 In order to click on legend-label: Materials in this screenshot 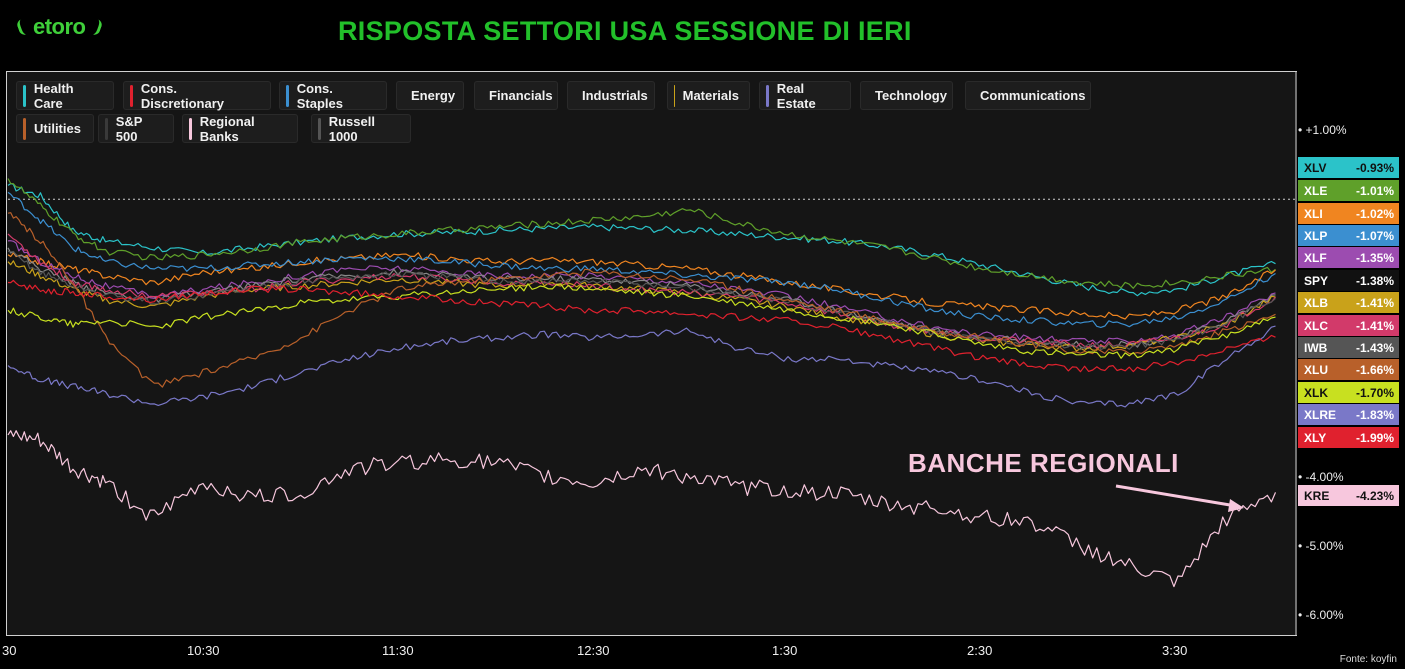, I will do `click(710, 95)`.